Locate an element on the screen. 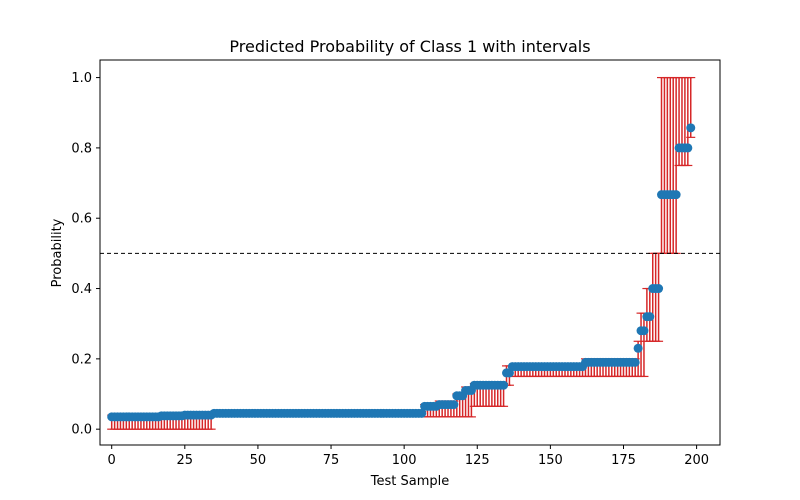  x-axis: 0 25 50 75 100 125 150 175 200 is located at coordinates (408, 456).